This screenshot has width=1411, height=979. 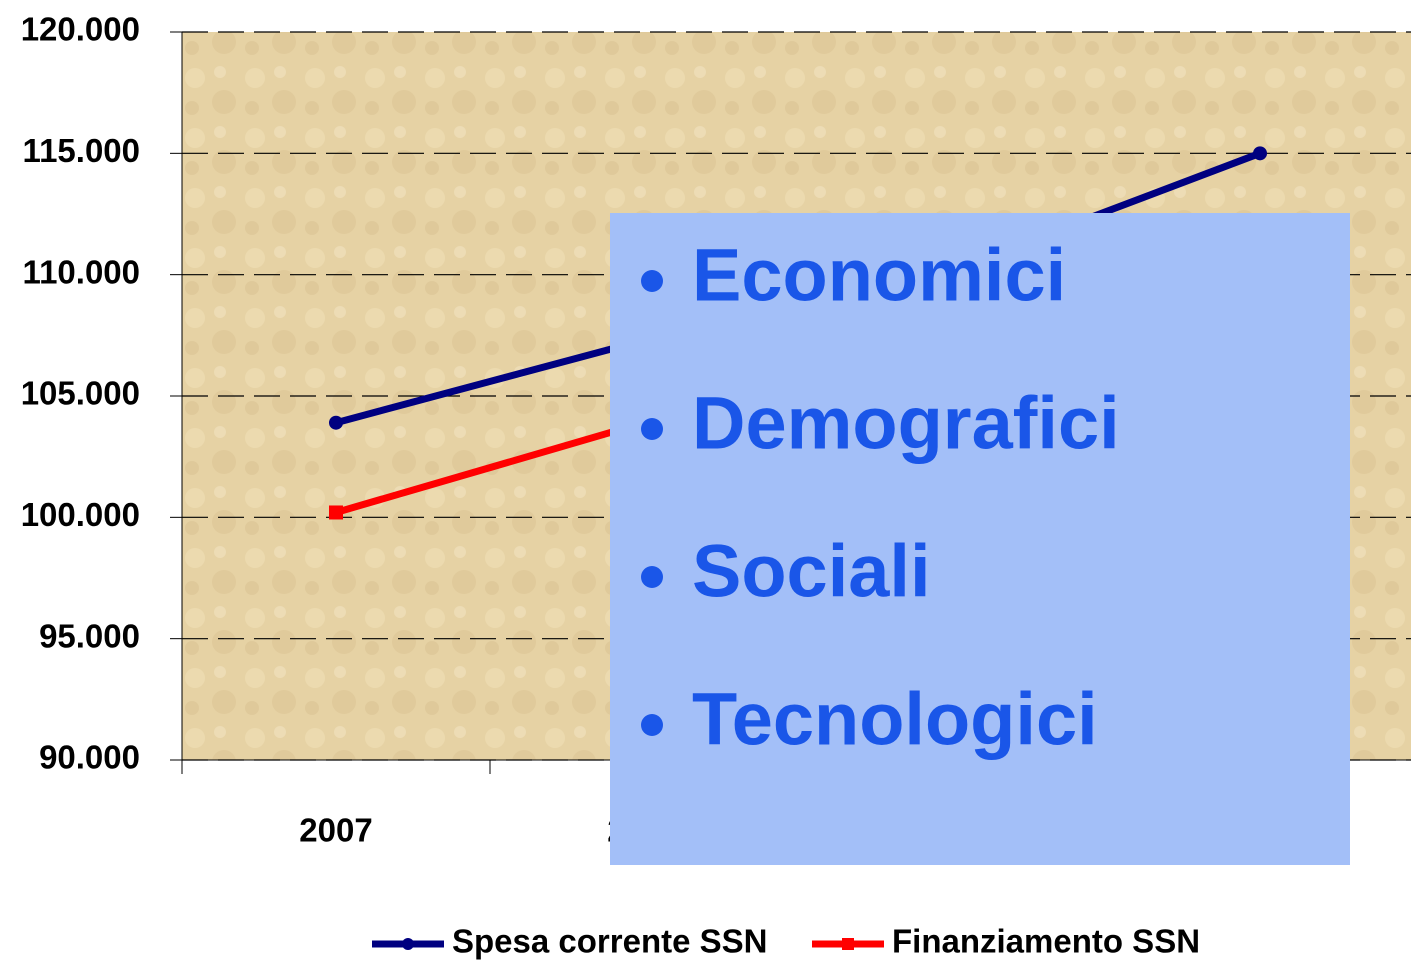 What do you see at coordinates (879, 275) in the screenshot?
I see `annotation: Economici` at bounding box center [879, 275].